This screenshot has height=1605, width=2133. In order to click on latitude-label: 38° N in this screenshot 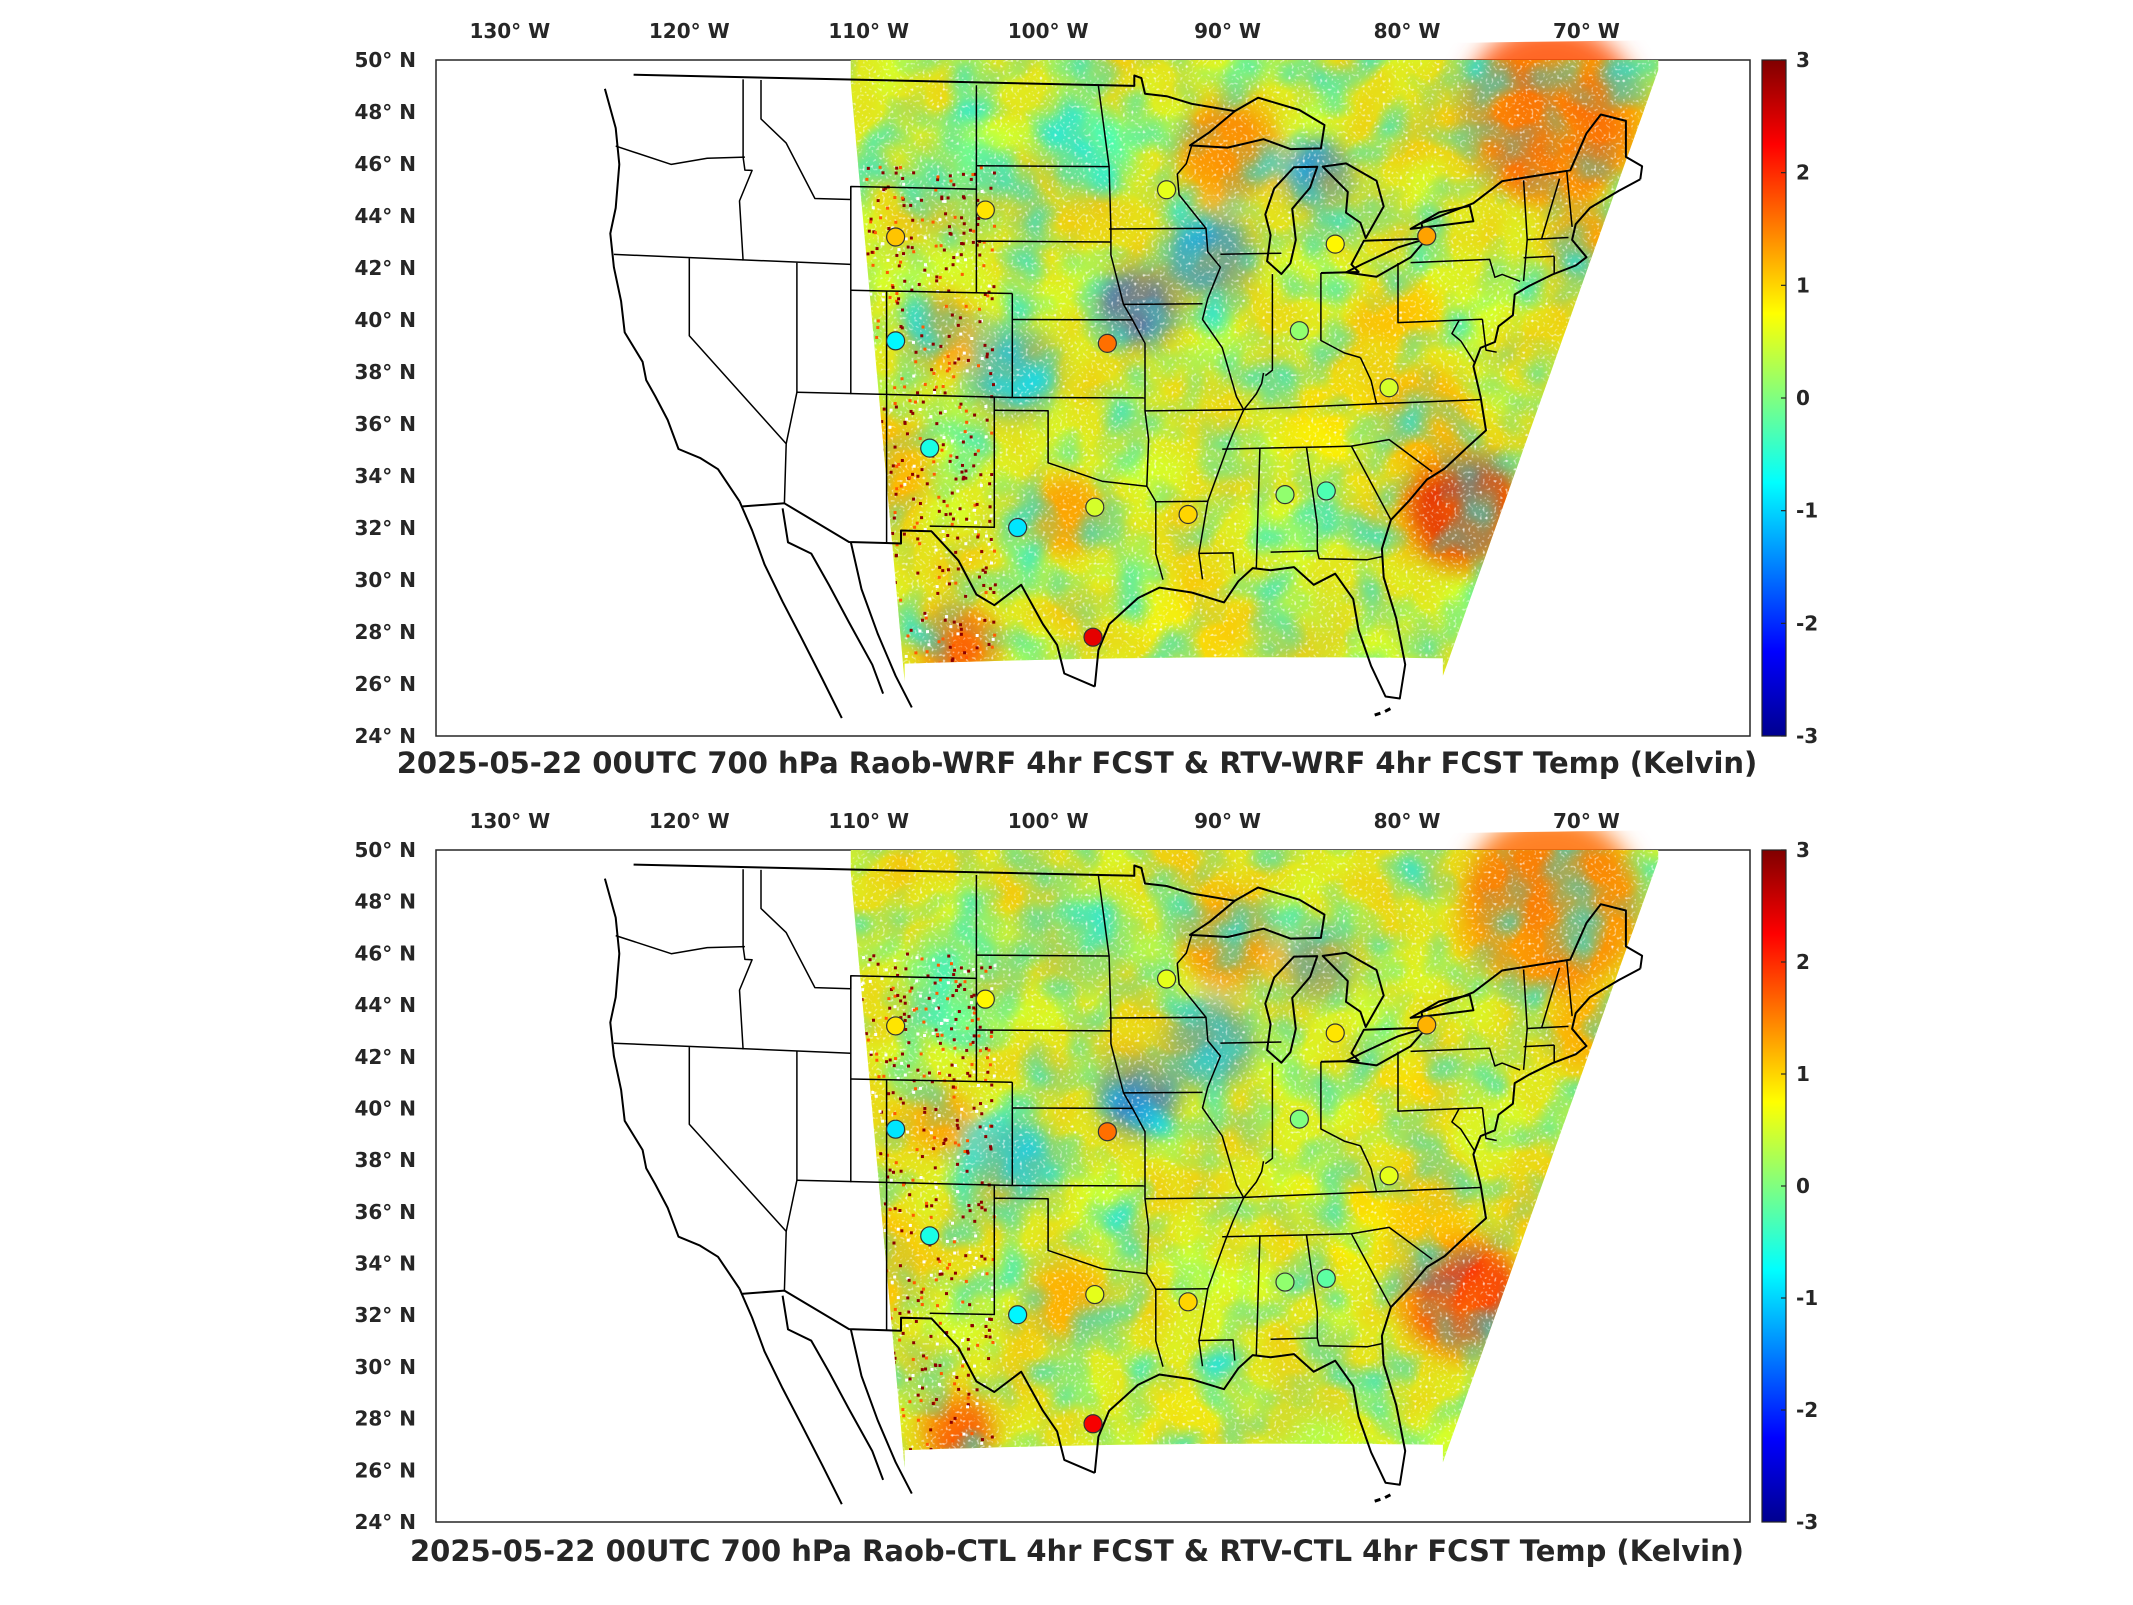, I will do `click(385, 1160)`.